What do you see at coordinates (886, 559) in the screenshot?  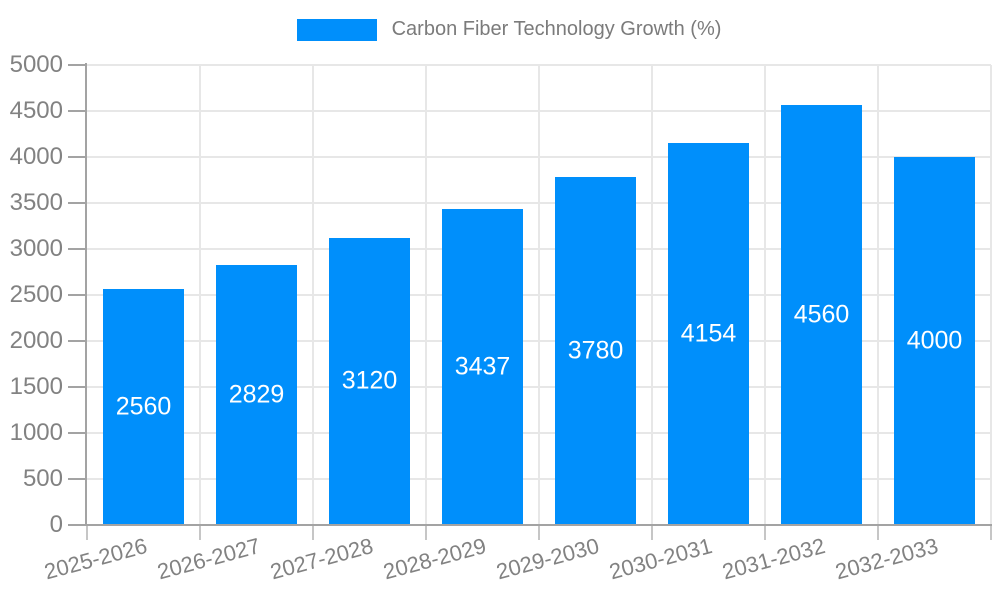 I see `x-tick-label: 2032-2033` at bounding box center [886, 559].